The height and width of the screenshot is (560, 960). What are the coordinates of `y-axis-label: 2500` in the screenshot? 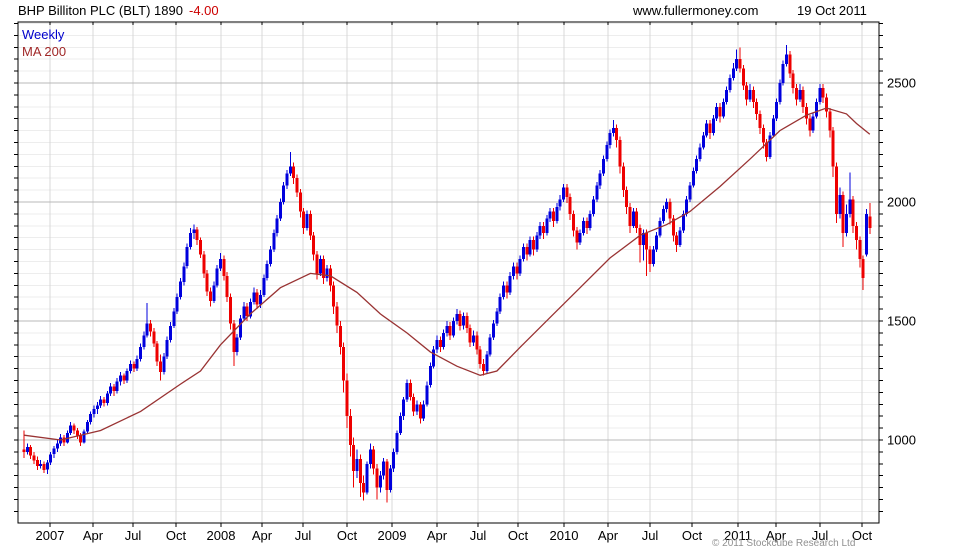 It's located at (901, 83).